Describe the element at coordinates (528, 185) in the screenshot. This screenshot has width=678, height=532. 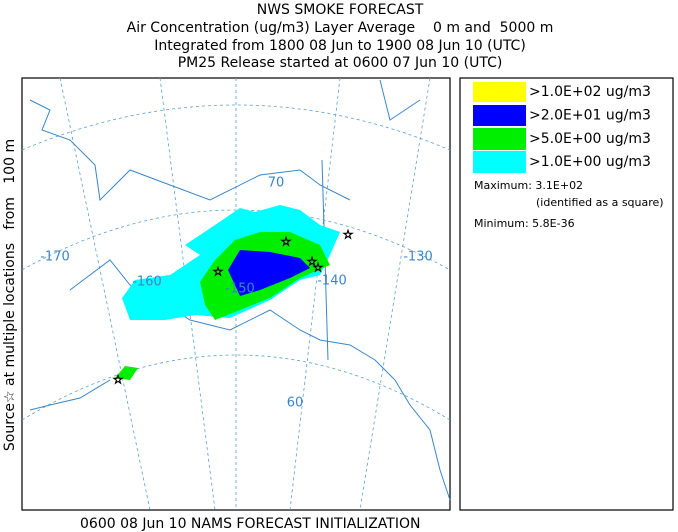
I see `maximum: Maximum: 3.1E+02` at that location.